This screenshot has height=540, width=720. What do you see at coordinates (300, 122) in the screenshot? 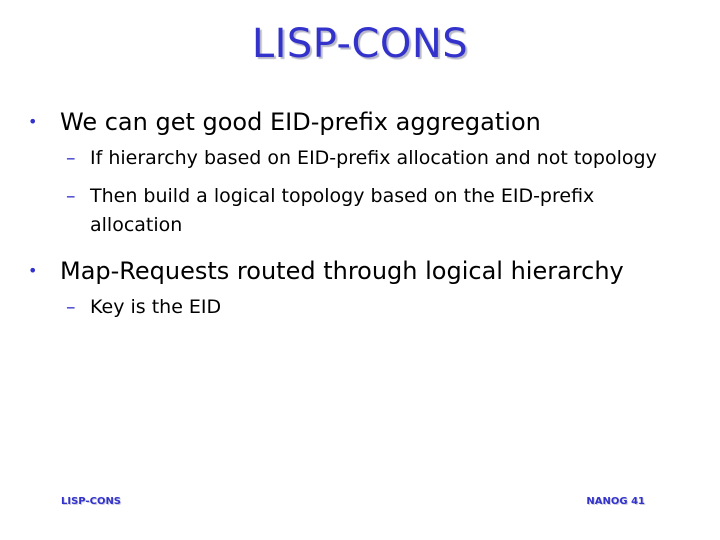
I see `bullet-text: We can get good EID-prefix aggregation` at bounding box center [300, 122].